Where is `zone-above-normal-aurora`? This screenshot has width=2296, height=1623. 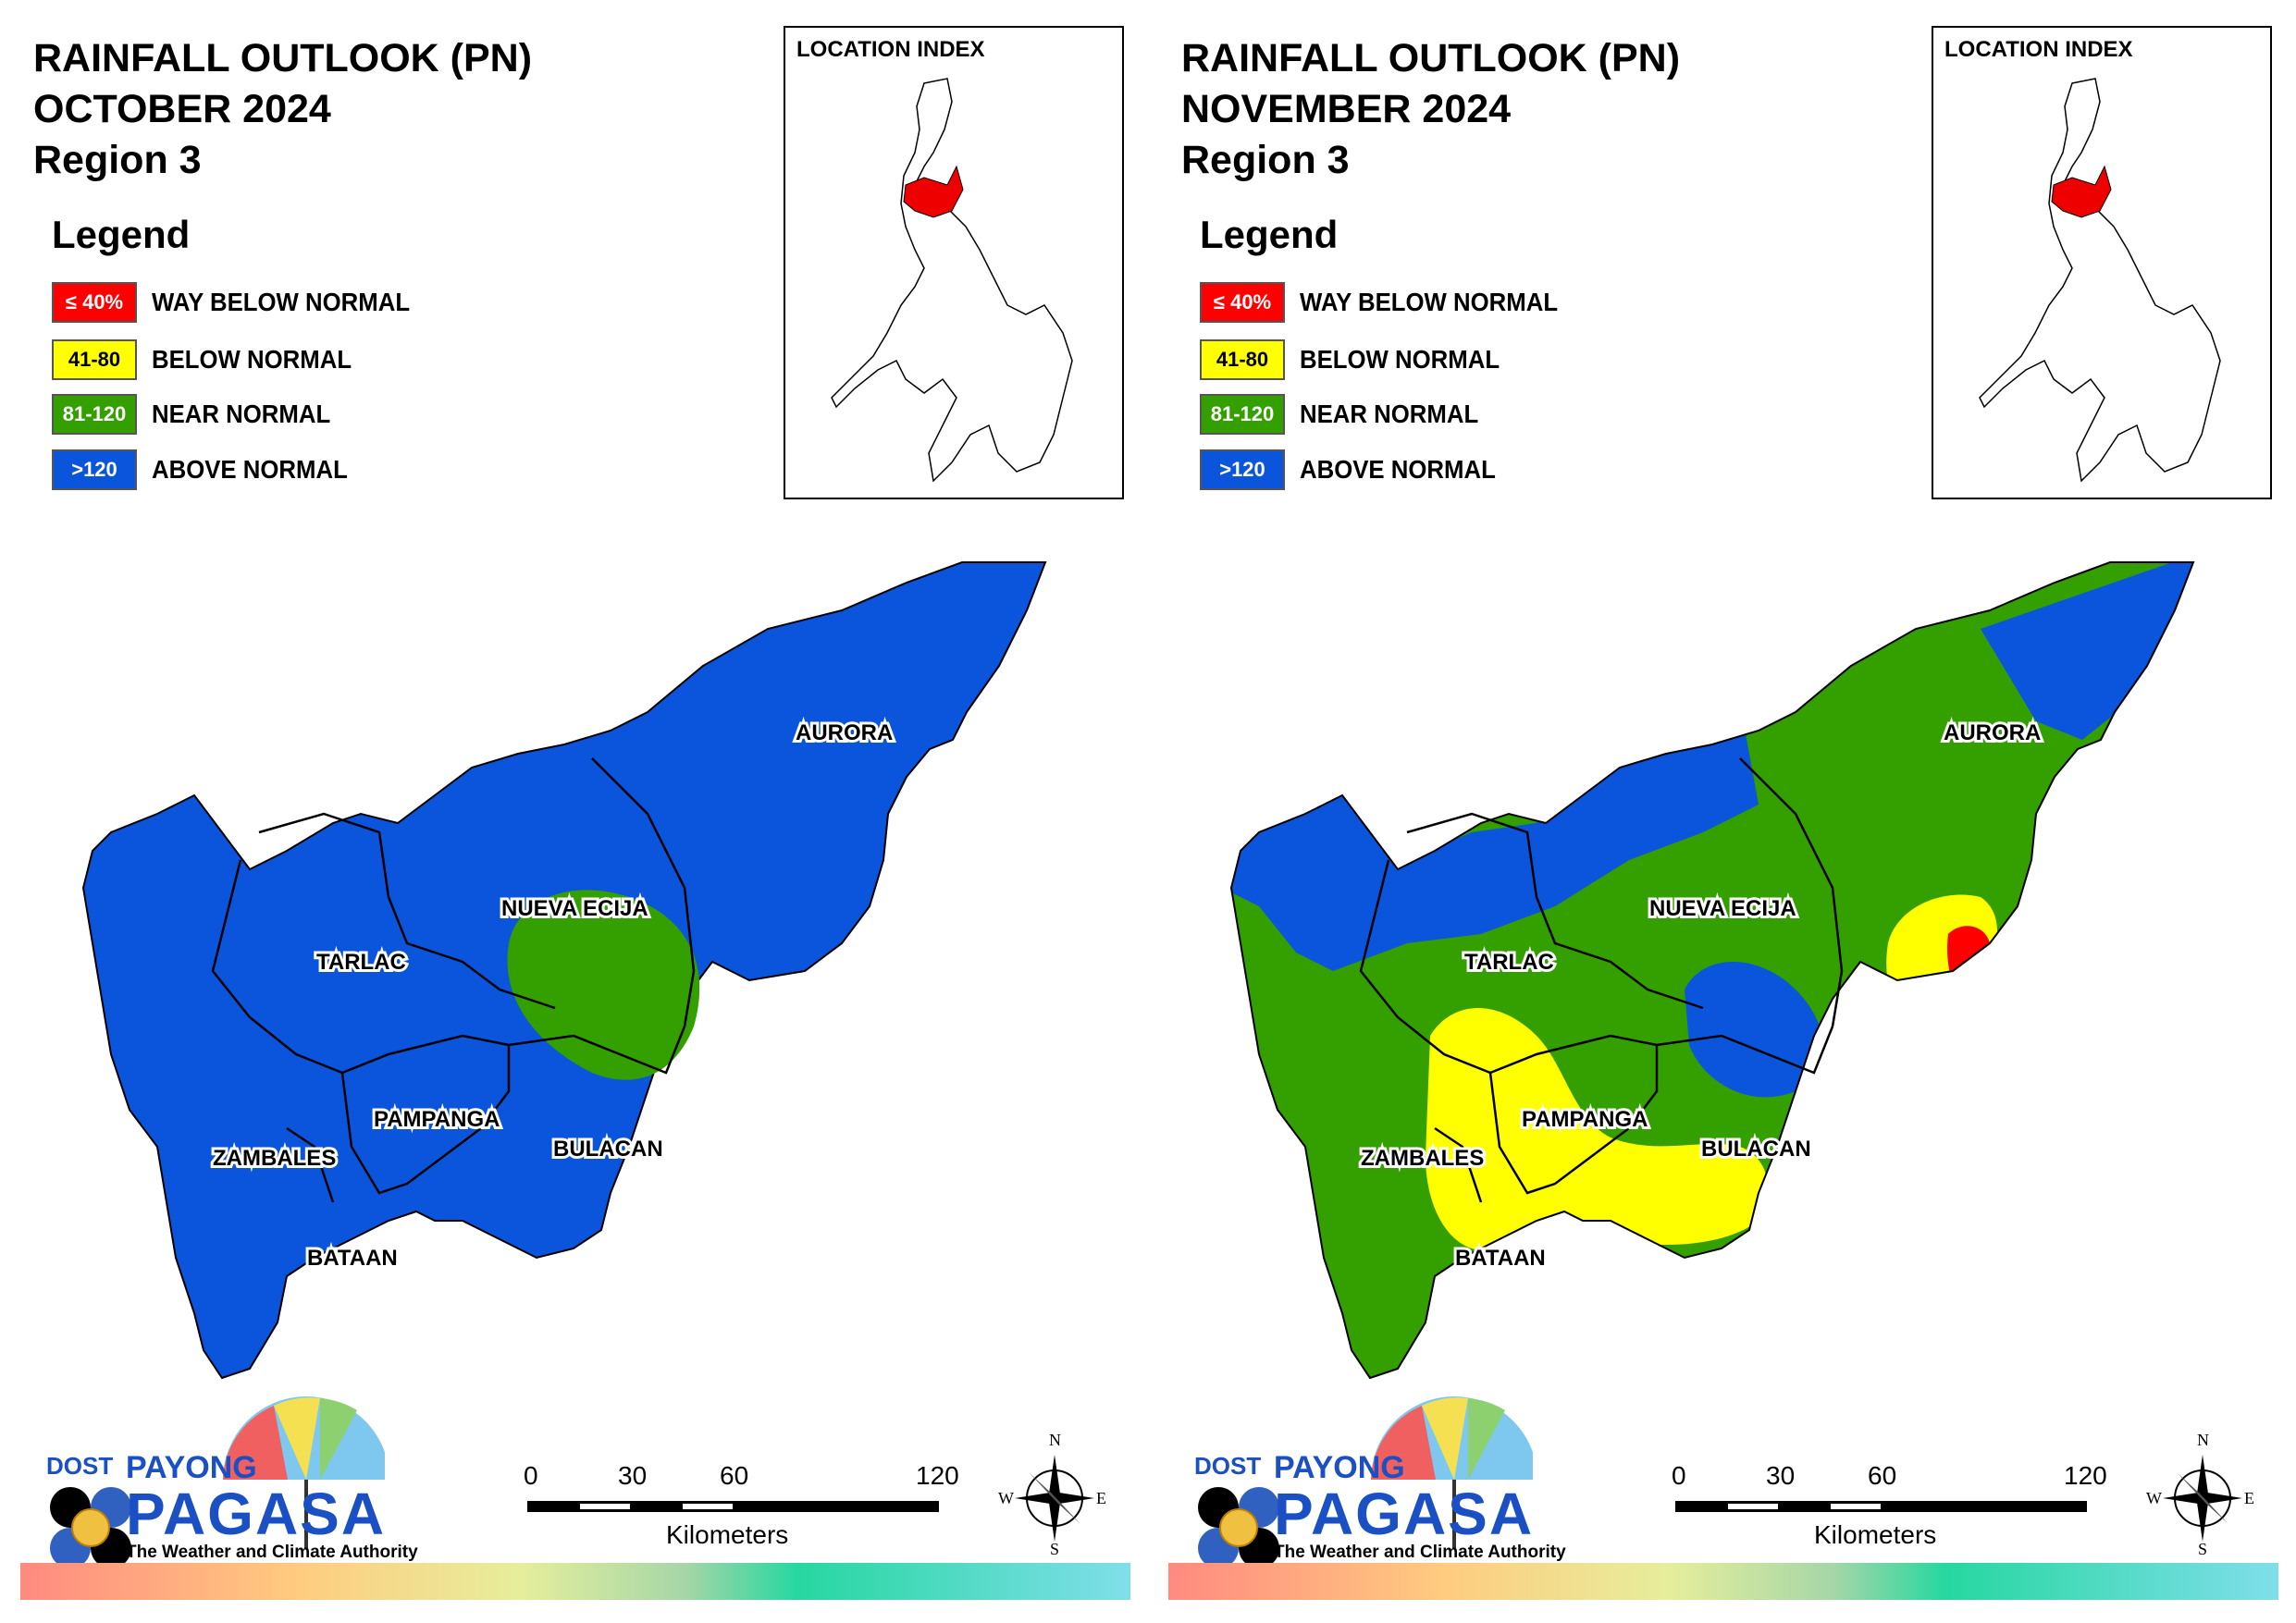
zone-above-normal-aurora is located at coordinates (2087, 651).